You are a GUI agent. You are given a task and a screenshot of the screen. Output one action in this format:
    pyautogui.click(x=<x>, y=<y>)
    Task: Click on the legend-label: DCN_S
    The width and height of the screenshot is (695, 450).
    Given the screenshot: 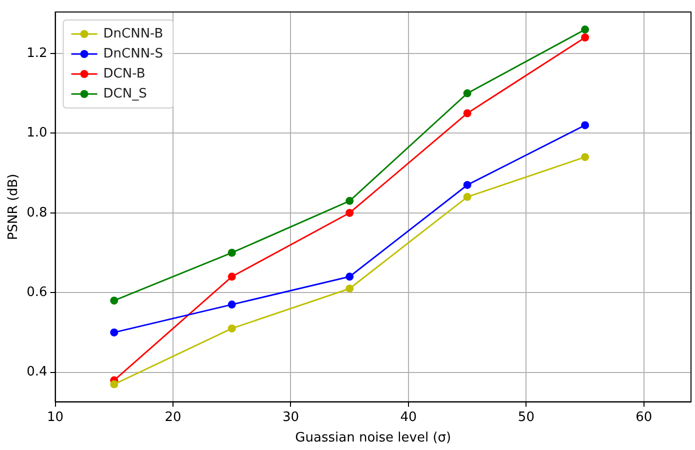 What is the action you would take?
    pyautogui.click(x=125, y=94)
    